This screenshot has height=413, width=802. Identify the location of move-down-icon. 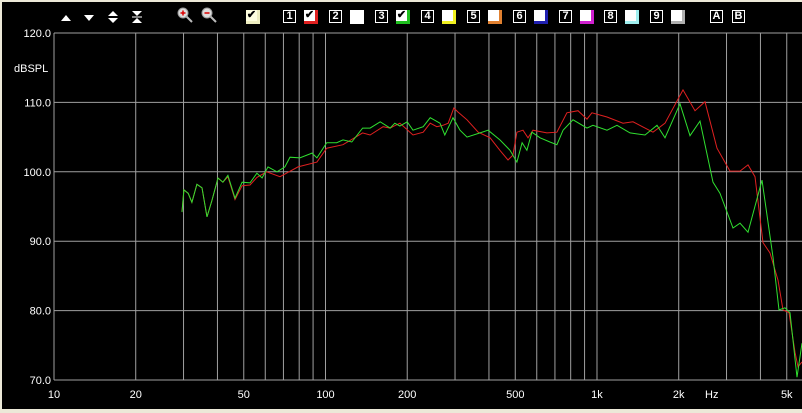
(89, 17).